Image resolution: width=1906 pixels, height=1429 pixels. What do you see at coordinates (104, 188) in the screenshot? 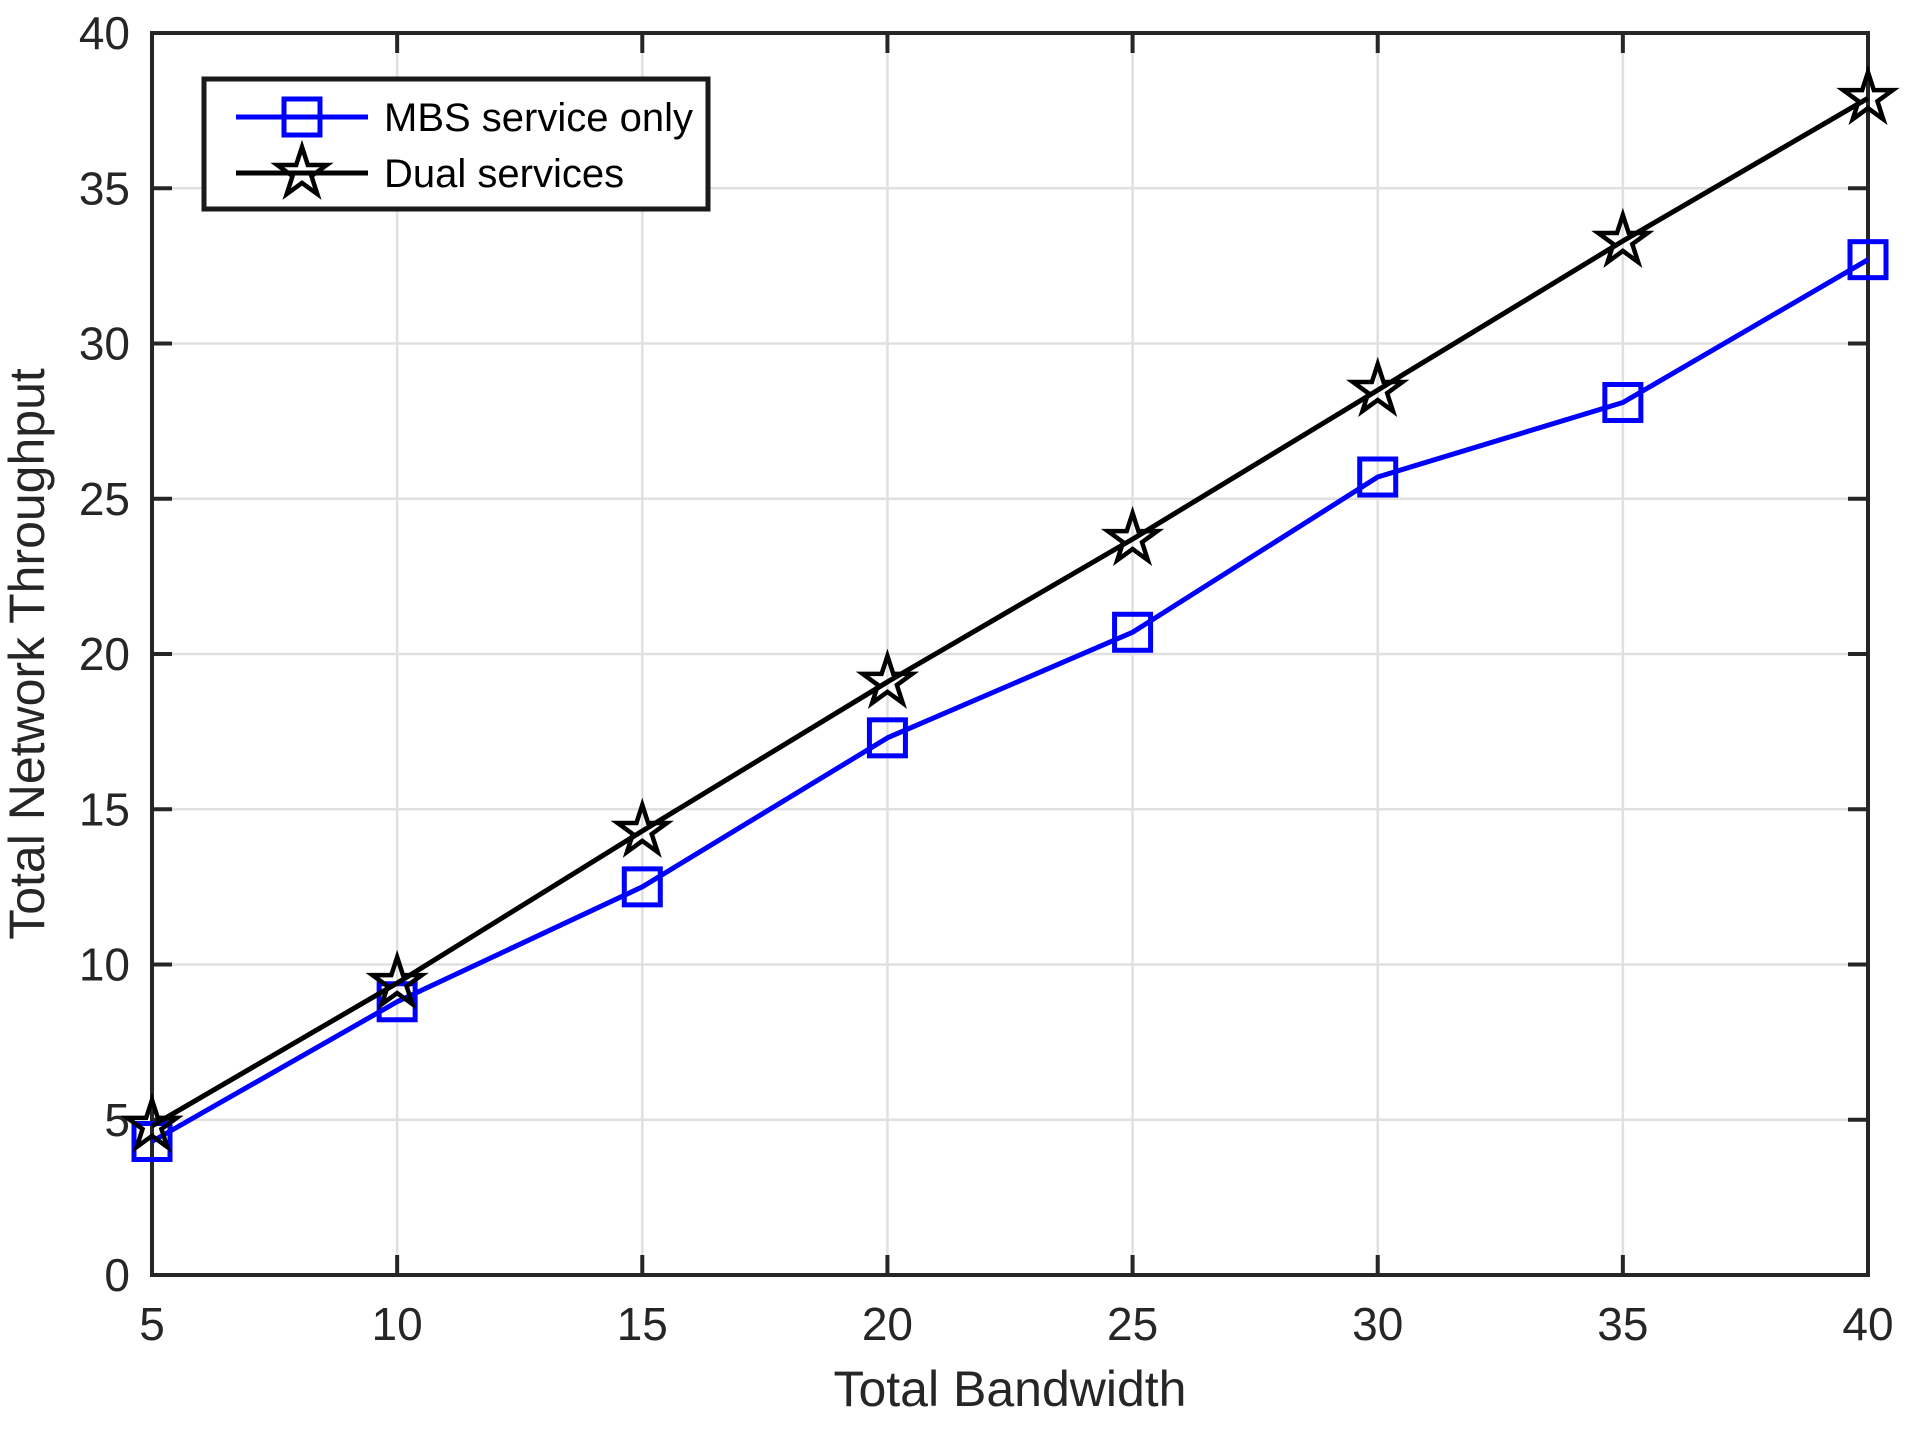
I see `y-tick-label: 35` at bounding box center [104, 188].